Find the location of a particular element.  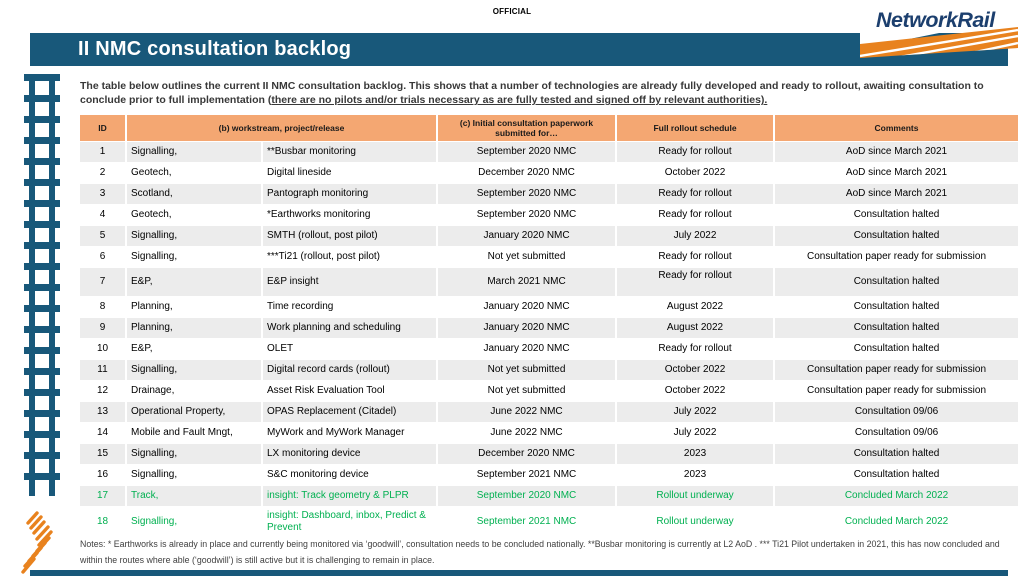

cell-submitted: June 2022 NMC is located at coordinates (526, 433).